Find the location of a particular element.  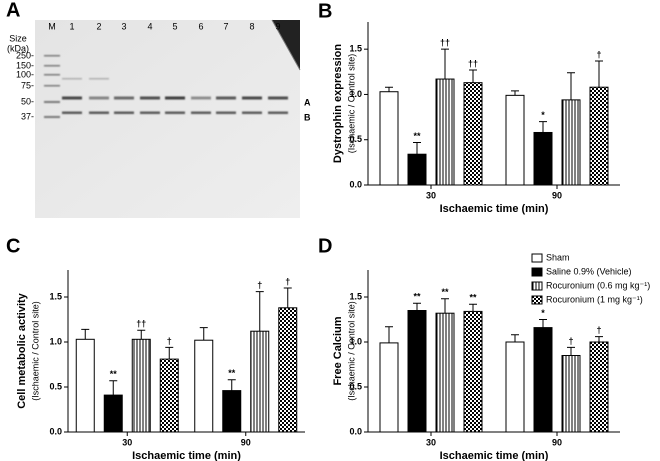

marker-label: 150- is located at coordinates (25, 65).